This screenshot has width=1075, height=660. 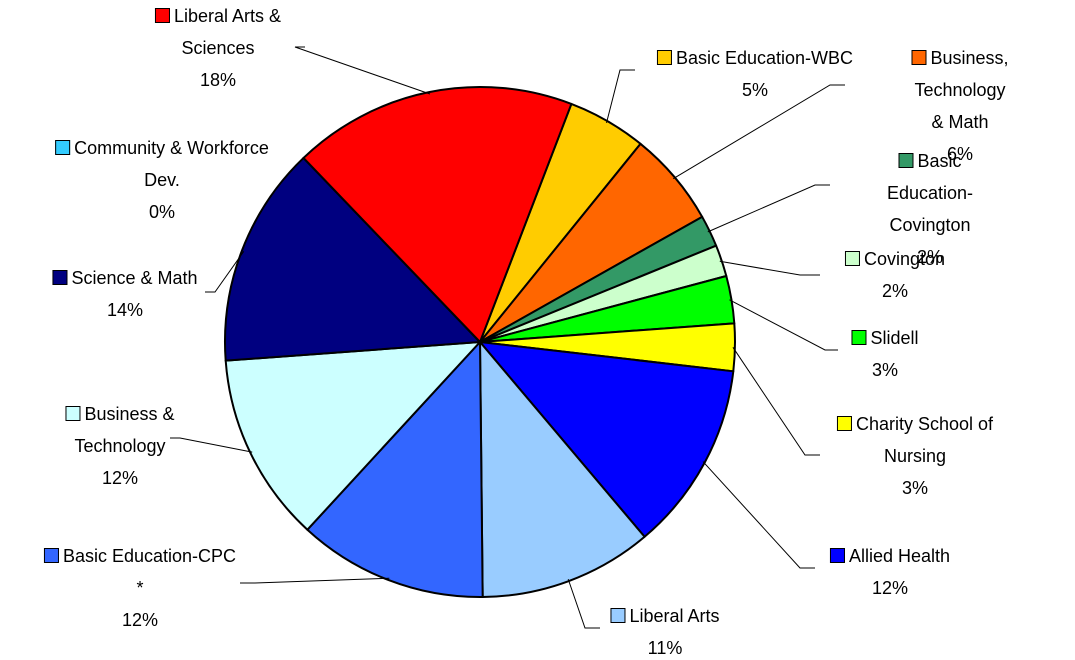 I want to click on slice-label: Liberal Arts & Sciences 18%, so click(x=218, y=48).